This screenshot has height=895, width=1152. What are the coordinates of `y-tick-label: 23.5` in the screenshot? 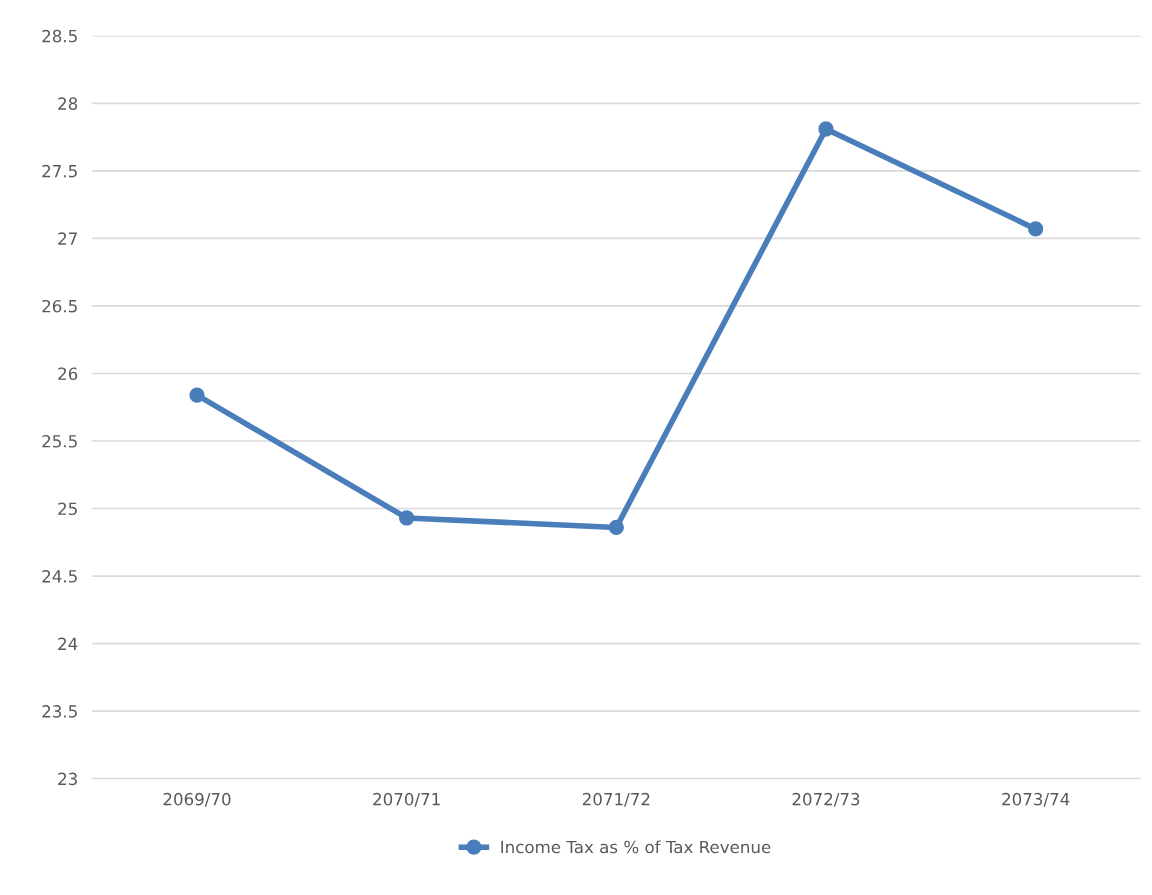 It's located at (59, 711).